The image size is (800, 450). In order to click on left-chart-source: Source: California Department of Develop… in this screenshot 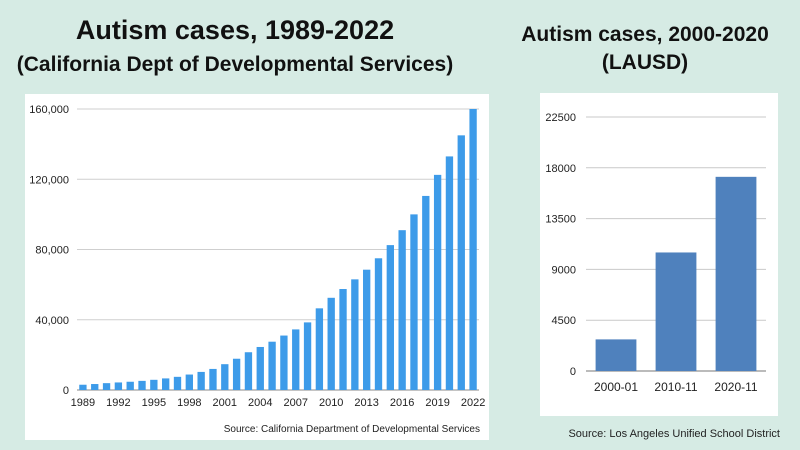, I will do `click(351, 429)`.